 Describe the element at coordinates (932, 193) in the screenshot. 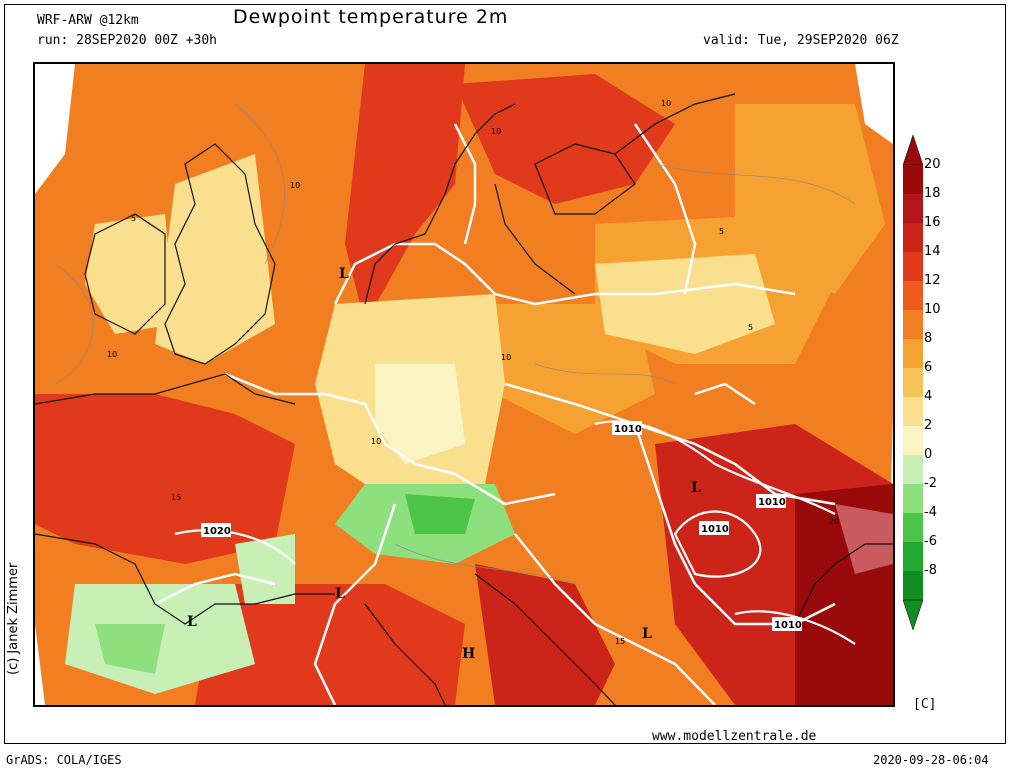

I see `legend-level-label: 18` at that location.